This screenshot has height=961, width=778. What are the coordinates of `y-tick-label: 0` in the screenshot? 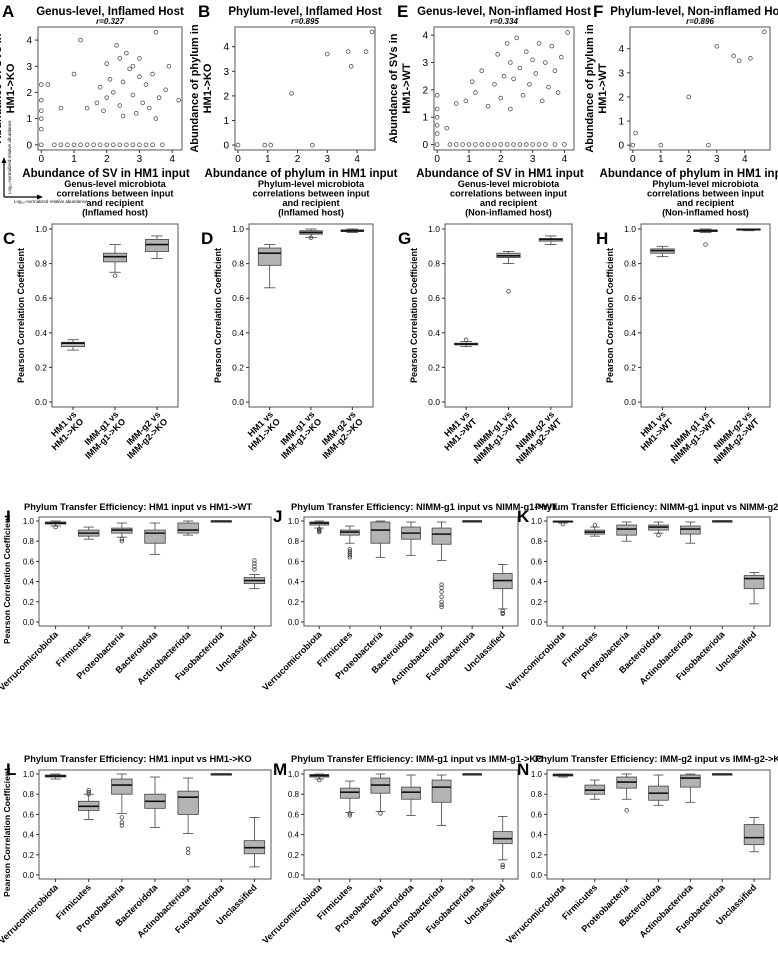 It's located at (425, 145).